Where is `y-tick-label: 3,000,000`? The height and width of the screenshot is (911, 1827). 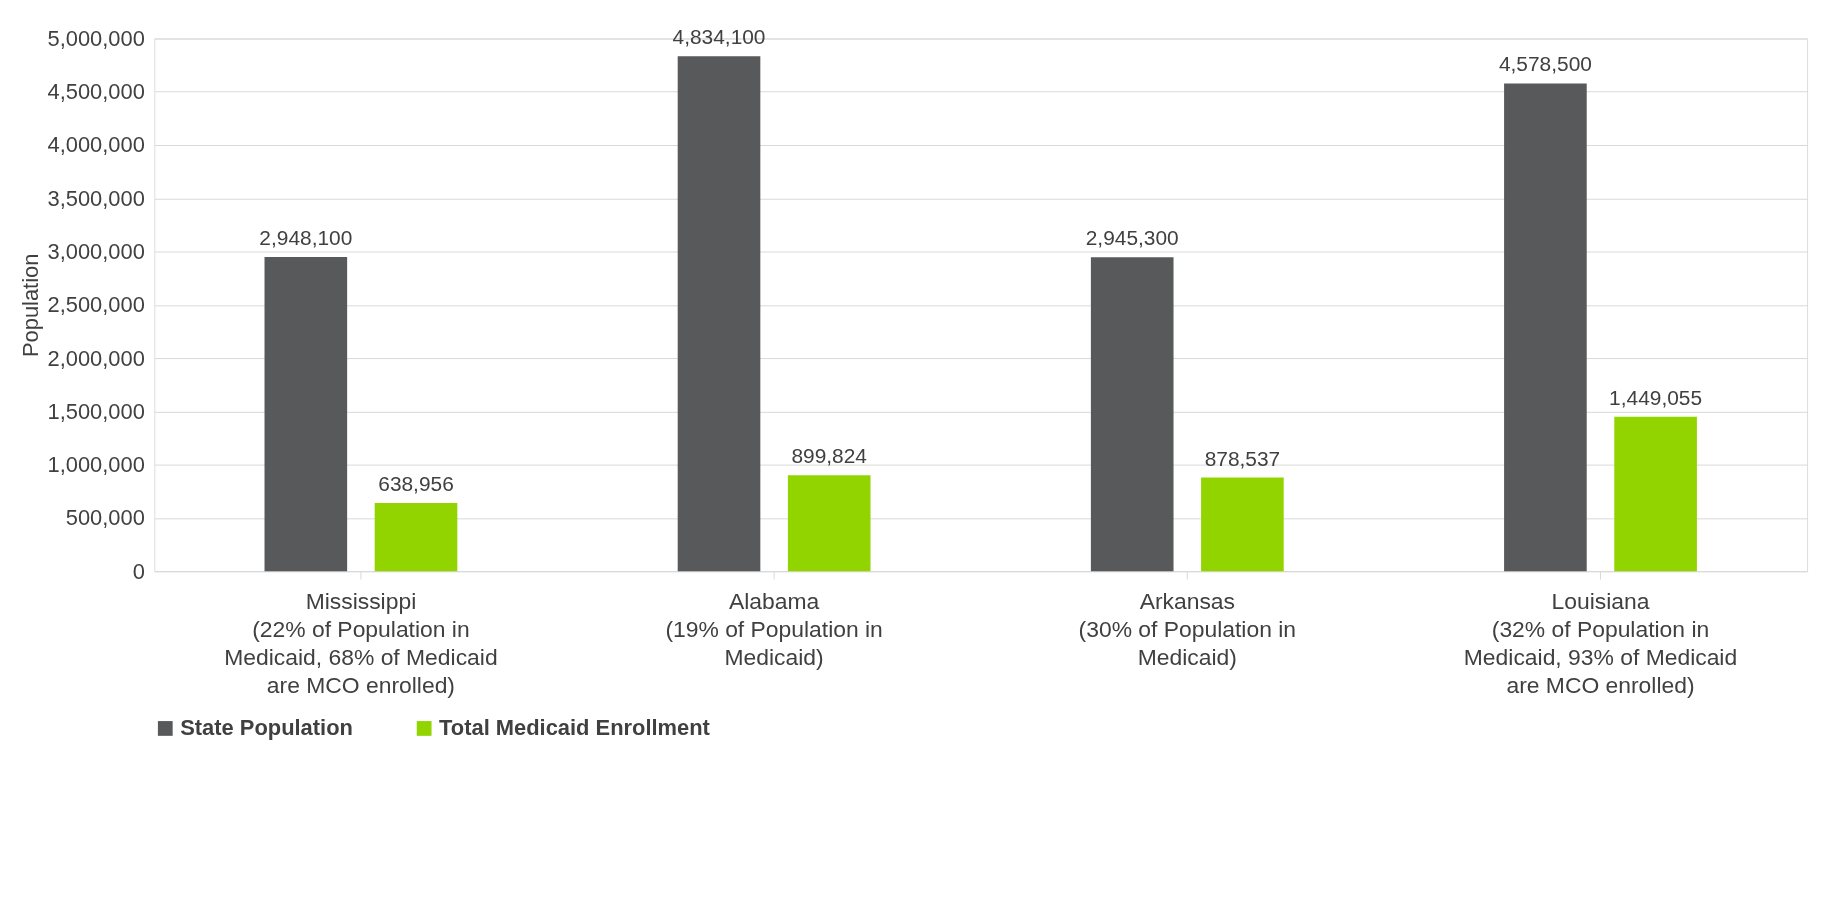
y-tick-label: 3,000,000 is located at coordinates (96, 252).